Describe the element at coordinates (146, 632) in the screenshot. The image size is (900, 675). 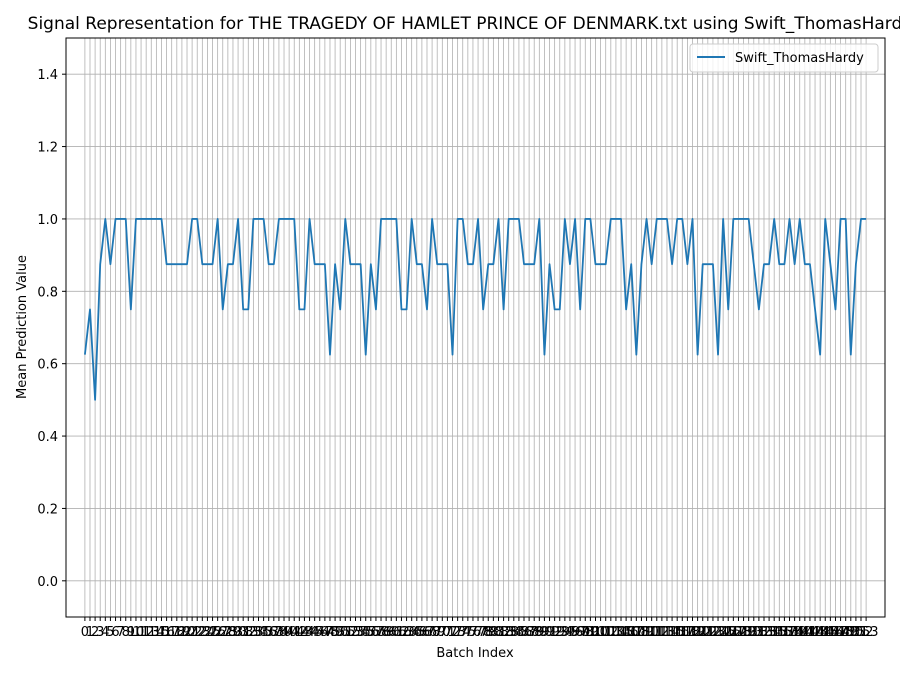
I see `x-tick-label: 12` at that location.